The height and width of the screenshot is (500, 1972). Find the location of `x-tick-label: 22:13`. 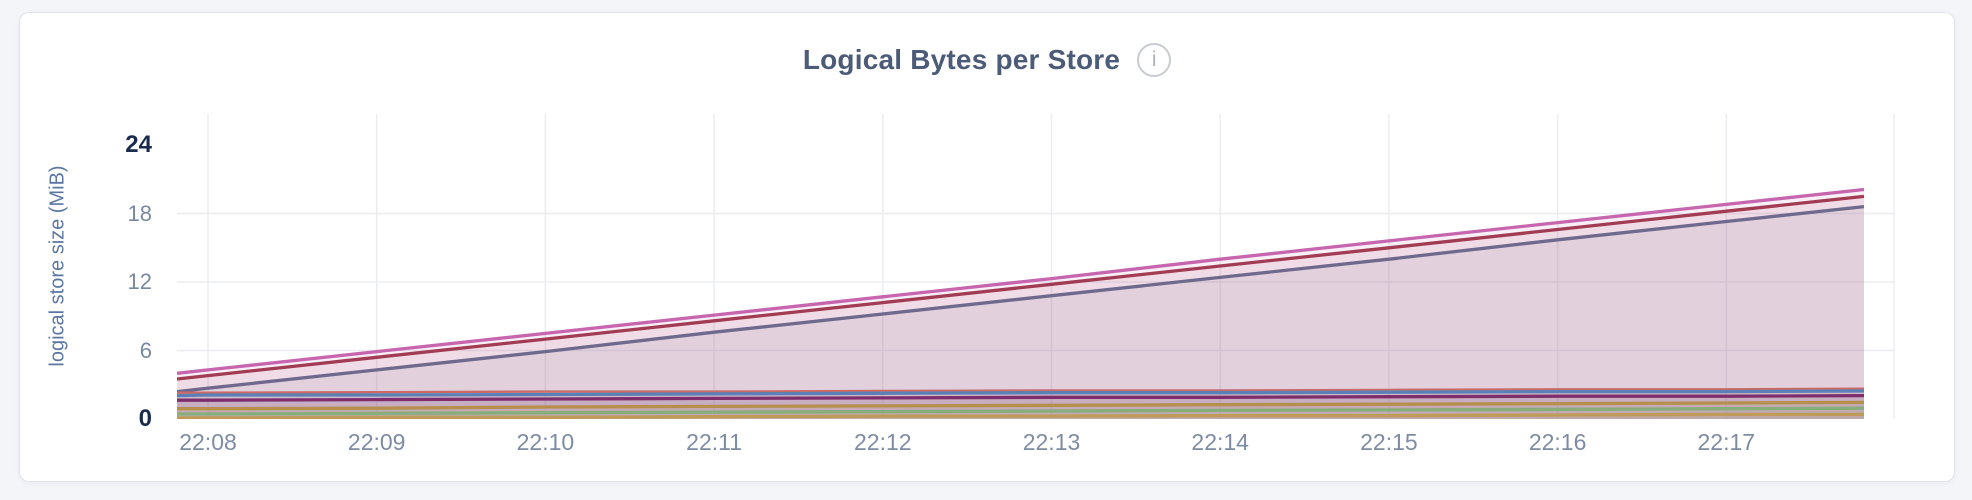

x-tick-label: 22:13 is located at coordinates (1051, 442).